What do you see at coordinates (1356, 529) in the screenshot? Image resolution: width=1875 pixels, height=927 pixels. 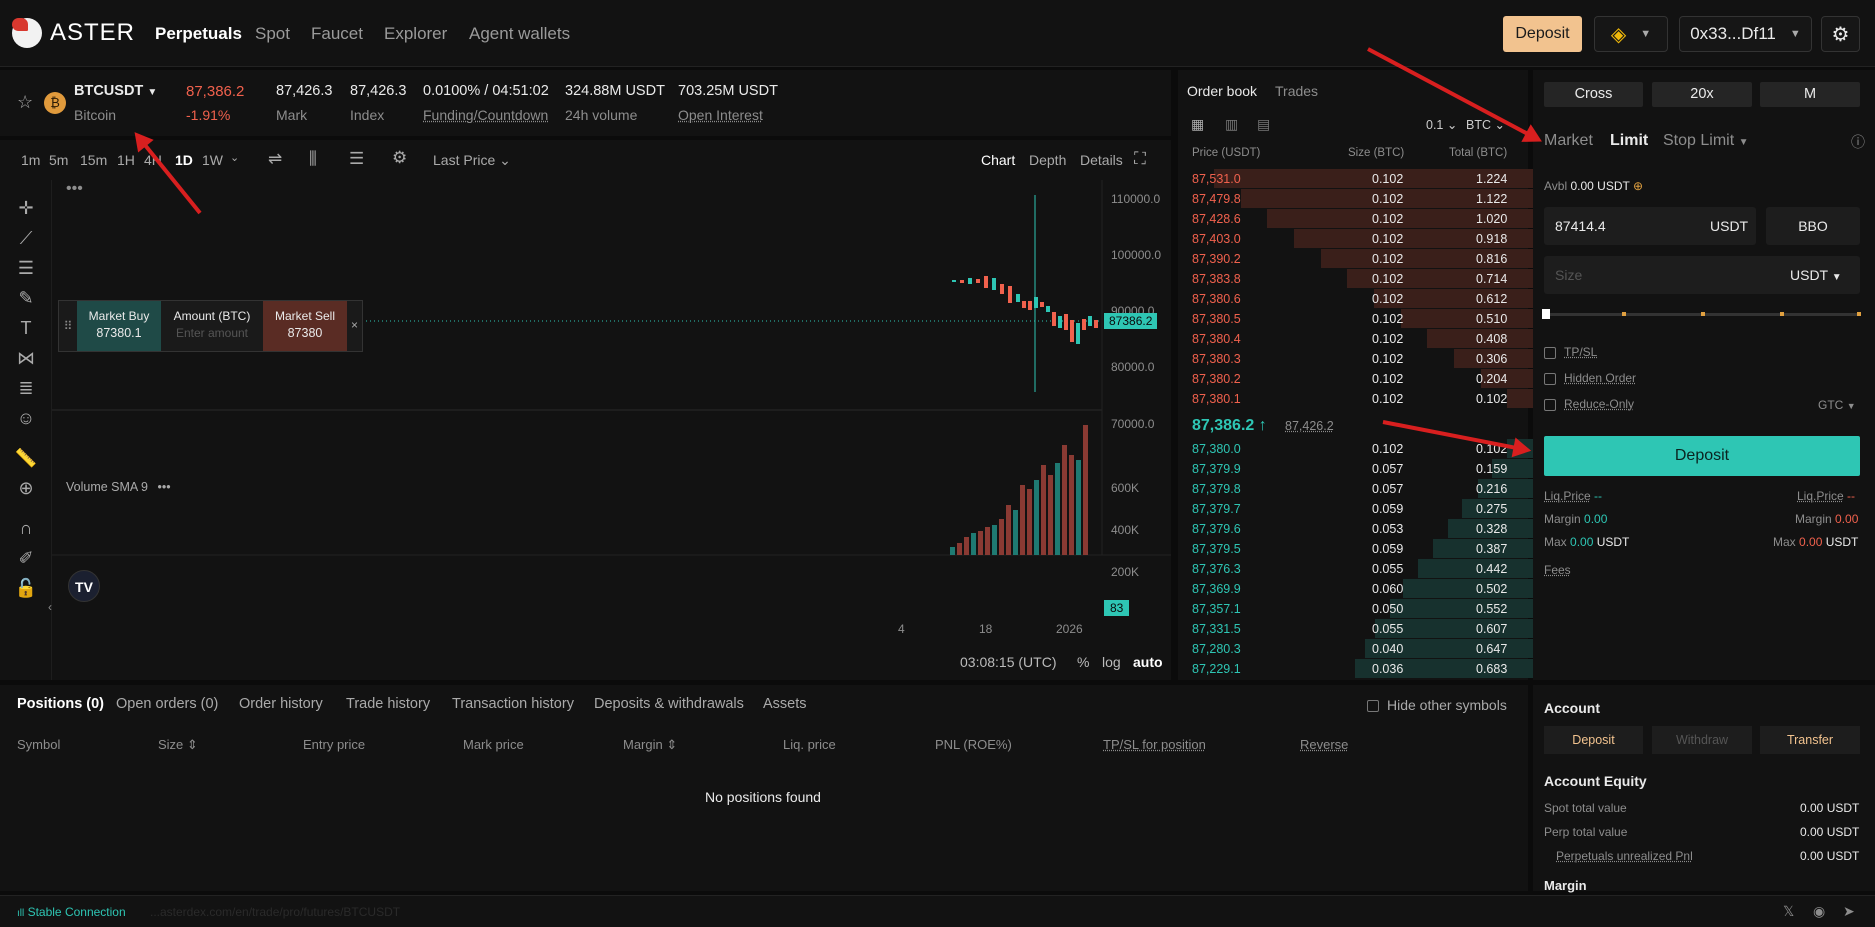 I see `bid-row: 87,379.6 0.053 0.328` at bounding box center [1356, 529].